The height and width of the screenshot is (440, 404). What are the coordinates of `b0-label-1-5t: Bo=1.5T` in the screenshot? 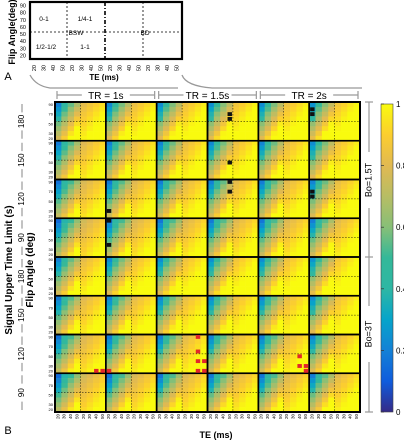 It's located at (368, 179).